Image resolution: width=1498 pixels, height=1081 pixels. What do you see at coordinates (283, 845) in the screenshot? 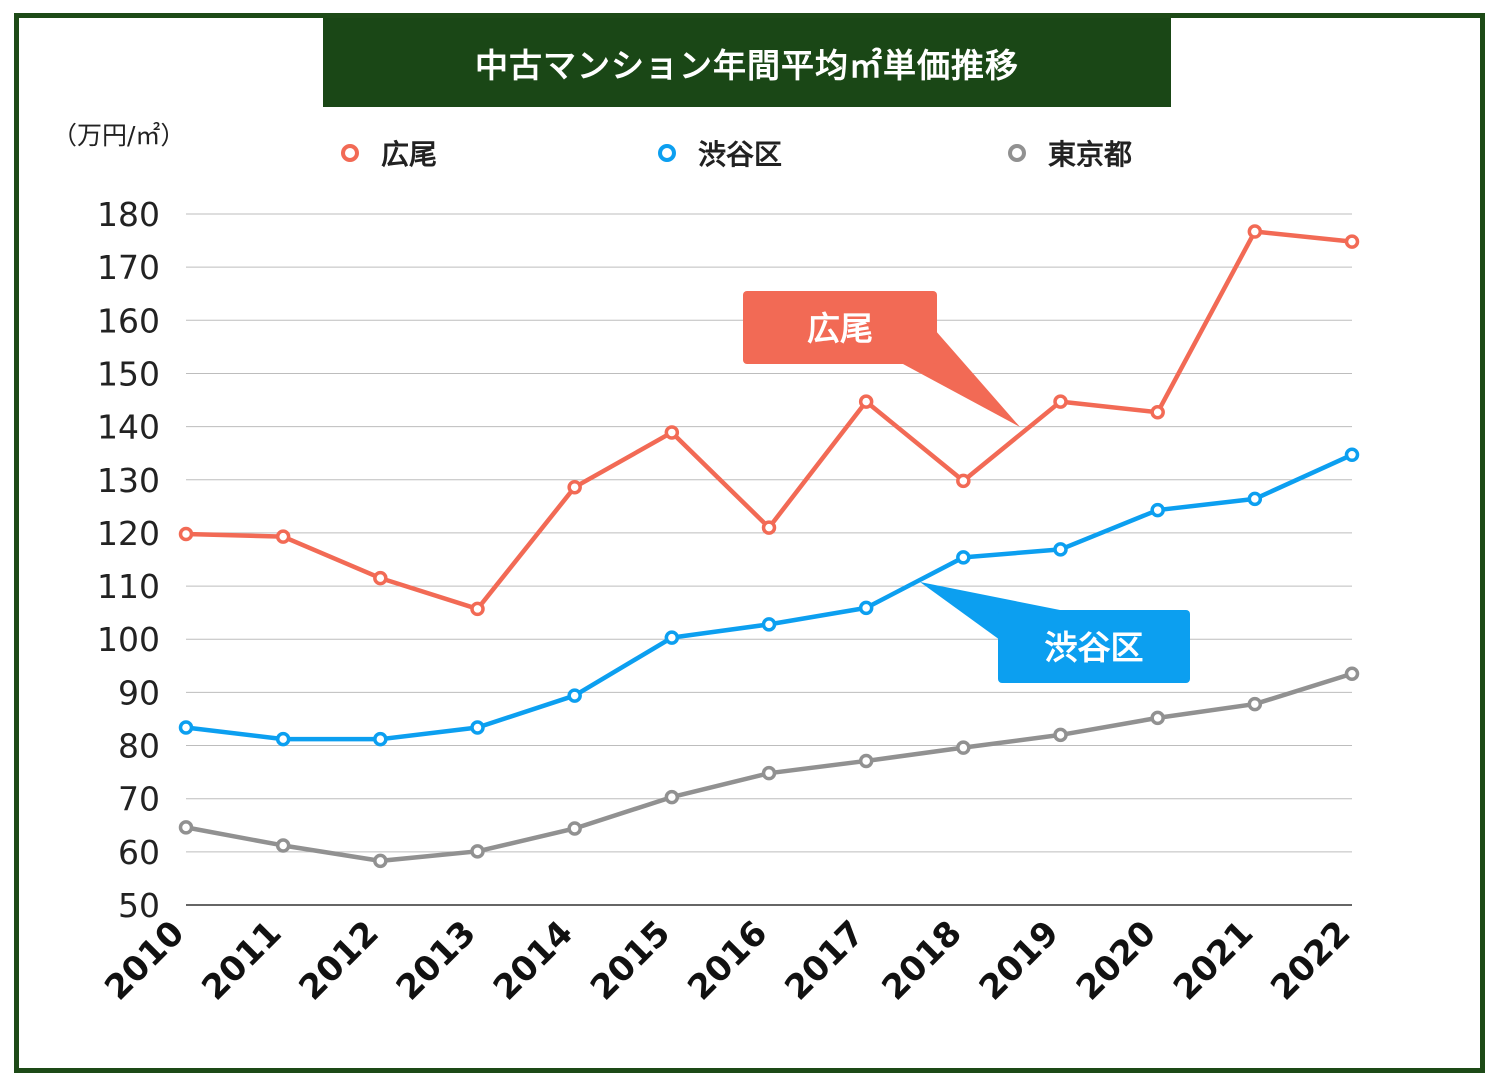
I see `data-point-tokyo-2011` at bounding box center [283, 845].